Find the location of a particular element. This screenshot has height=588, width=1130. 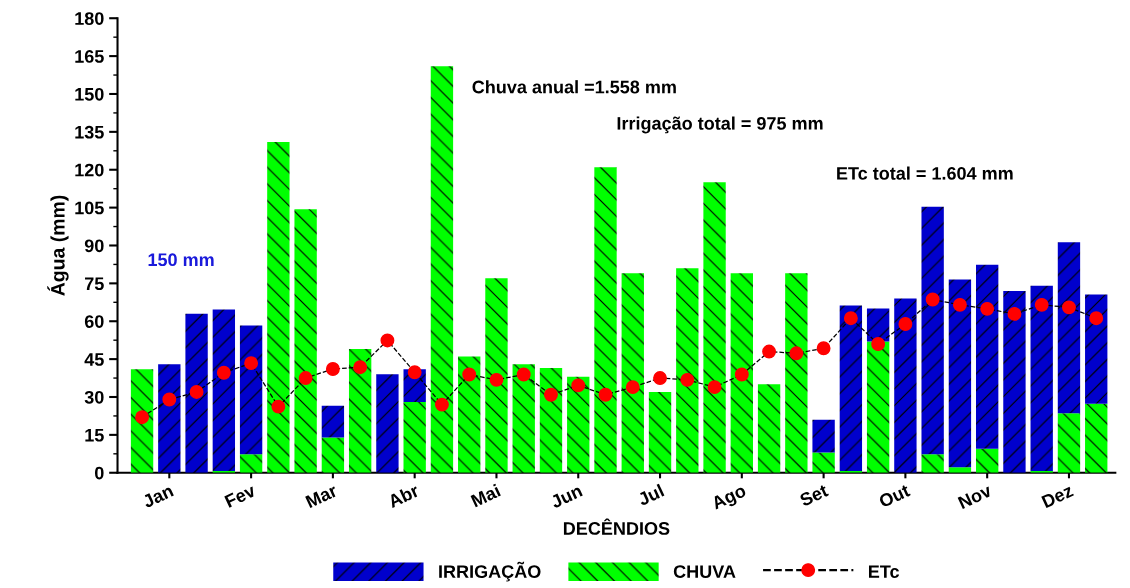

y-tick-label: 120 is located at coordinates (89, 170).